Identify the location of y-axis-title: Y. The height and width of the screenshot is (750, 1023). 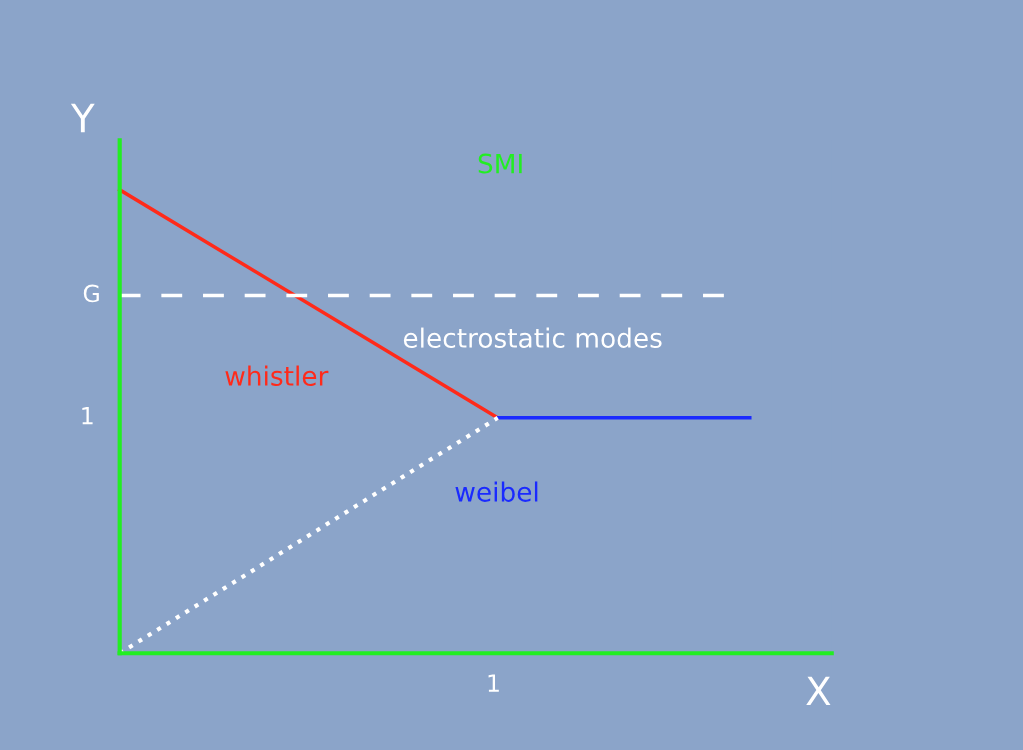
(82, 118).